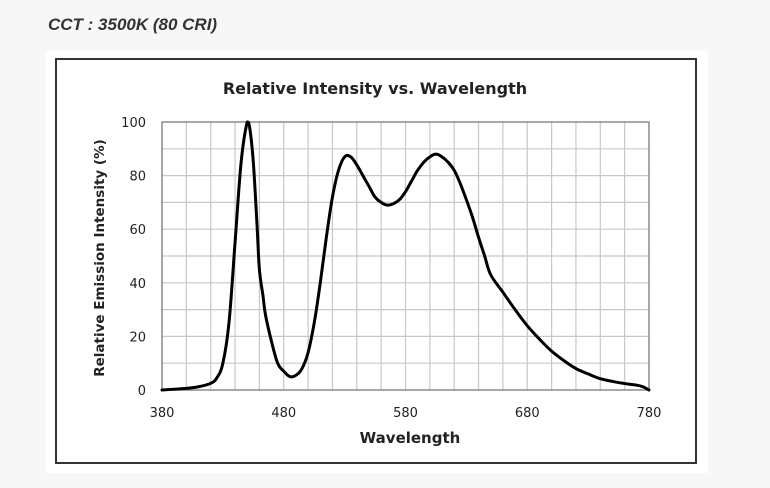  I want to click on y-tick-label: 40, so click(137, 284).